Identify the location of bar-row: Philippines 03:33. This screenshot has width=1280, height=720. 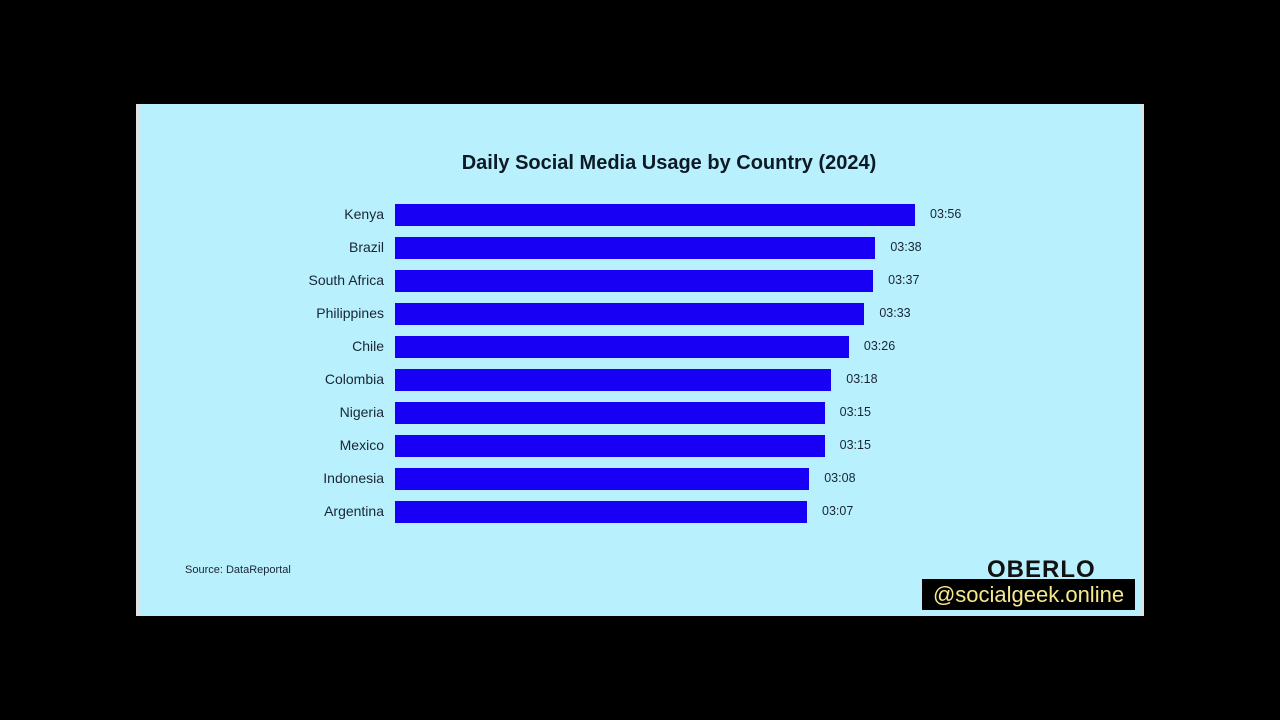
(640, 314).